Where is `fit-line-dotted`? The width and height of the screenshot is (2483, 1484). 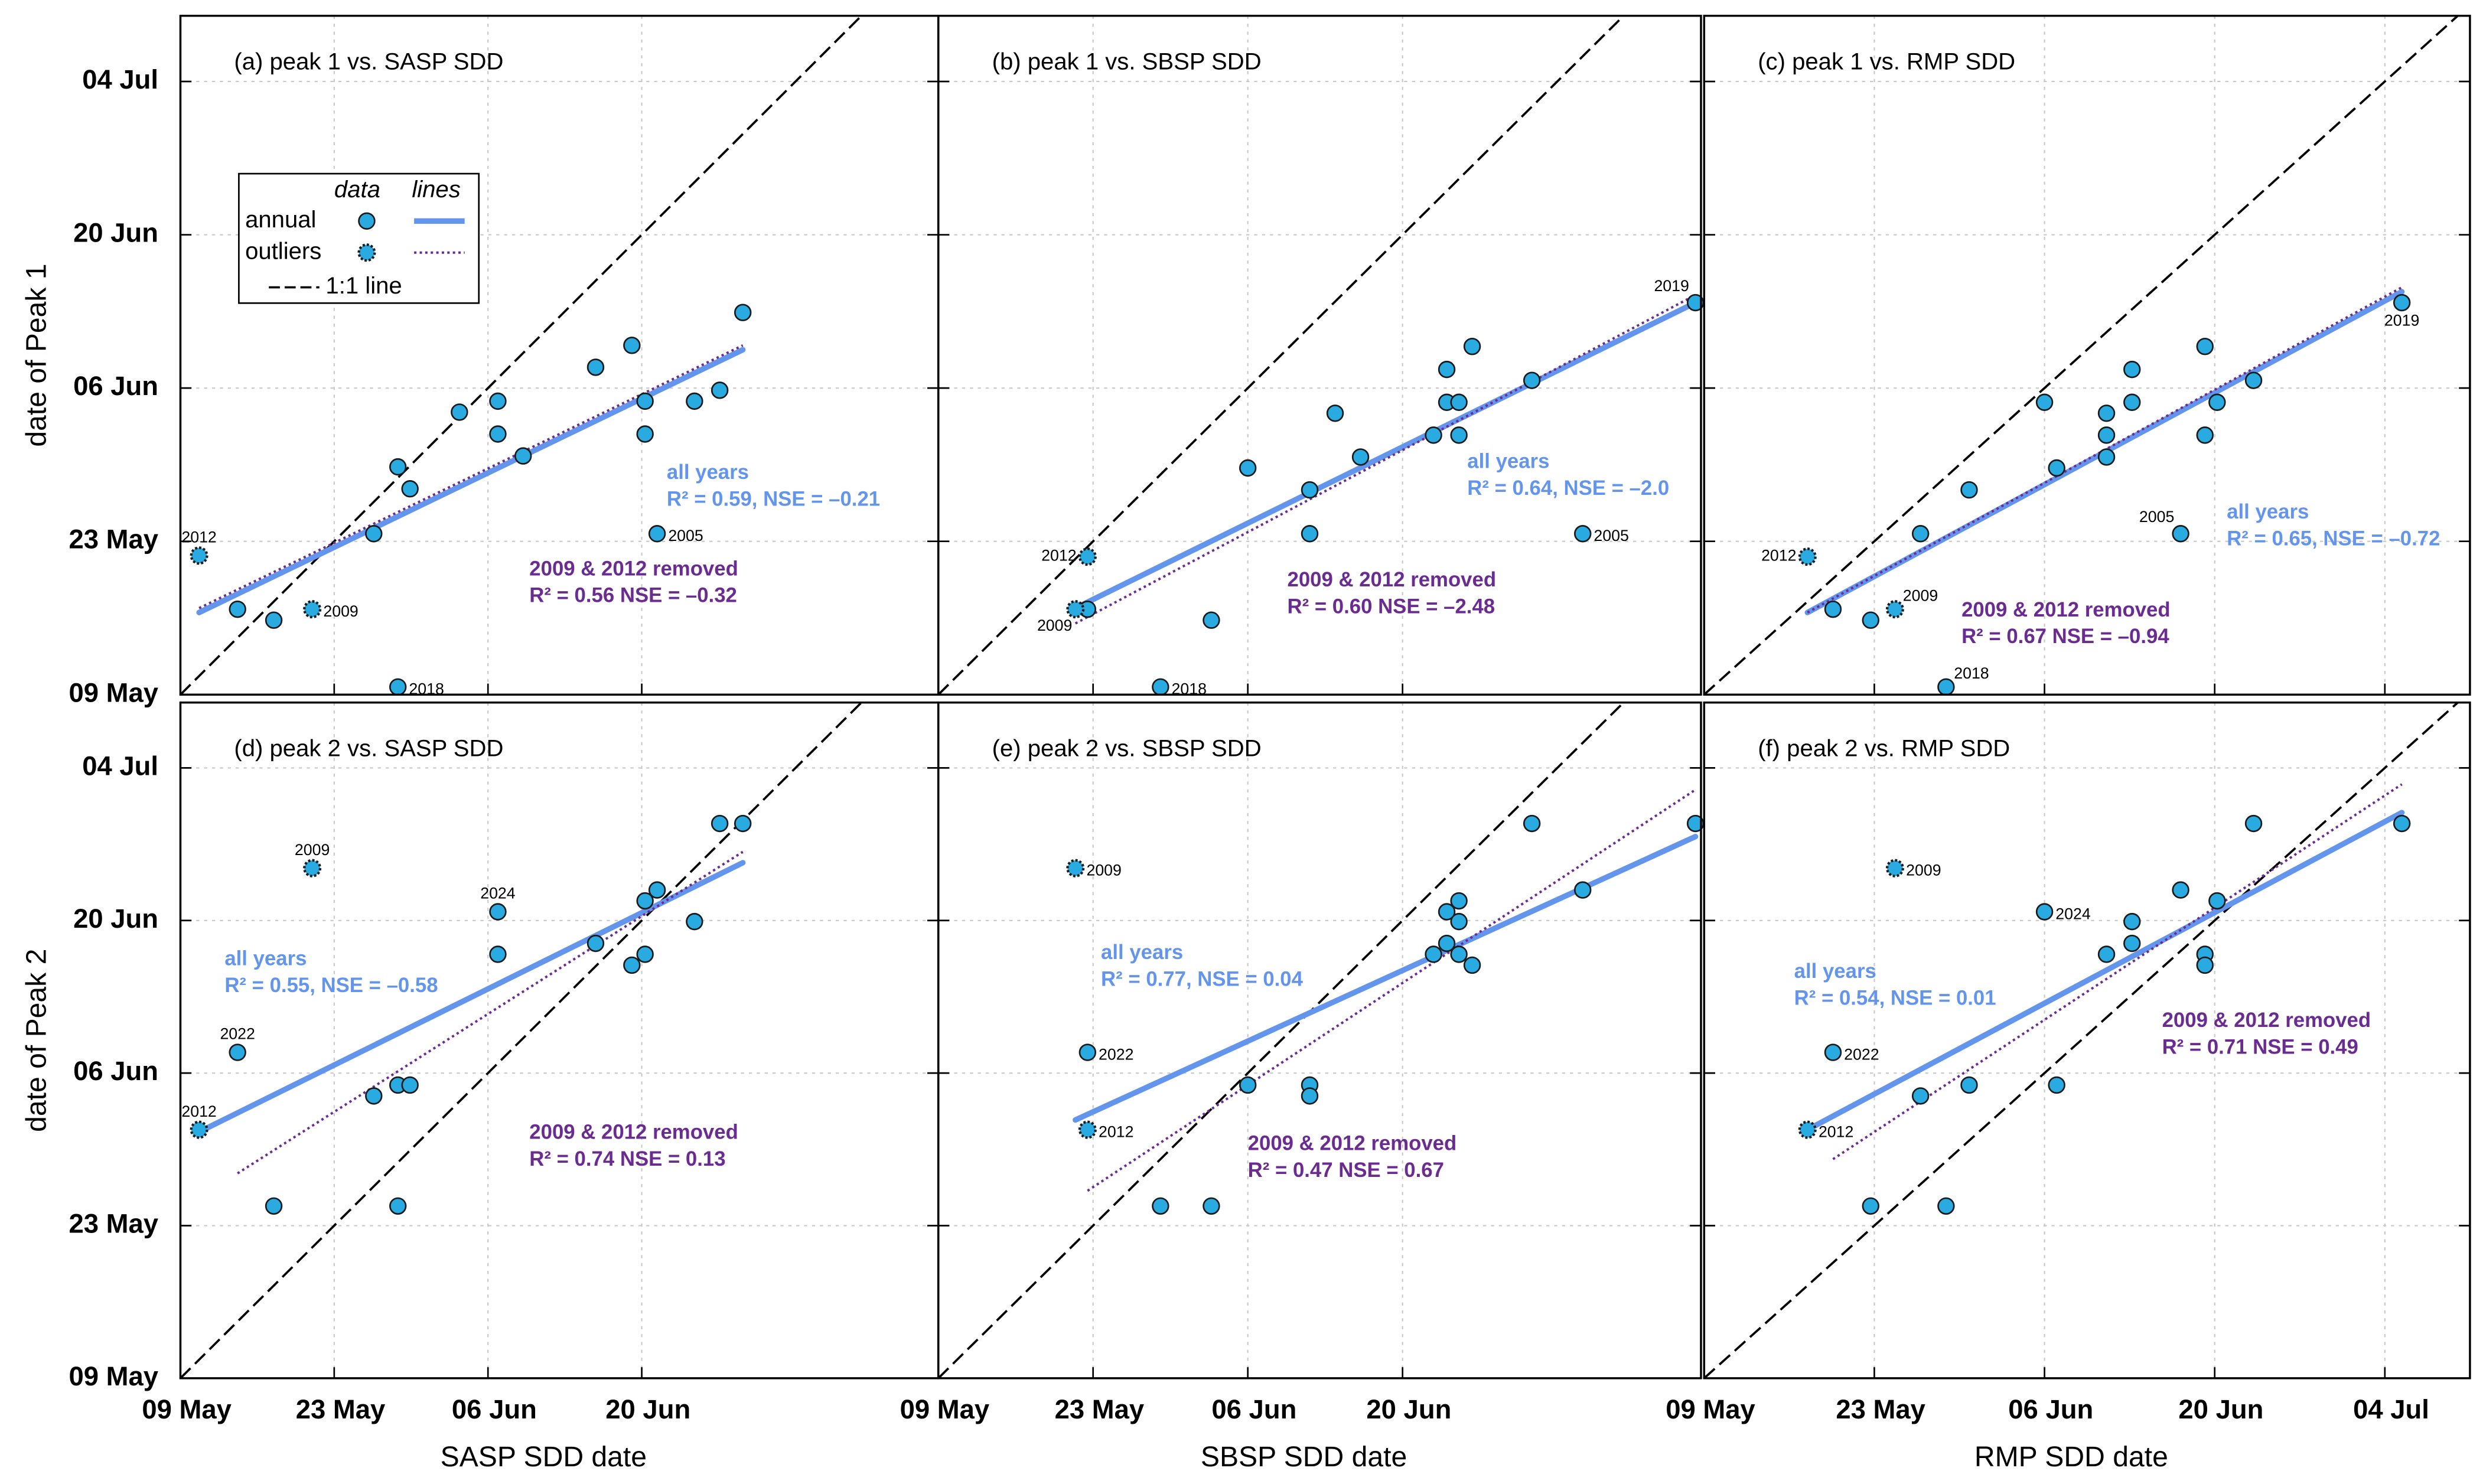 fit-line-dotted is located at coordinates (490, 1012).